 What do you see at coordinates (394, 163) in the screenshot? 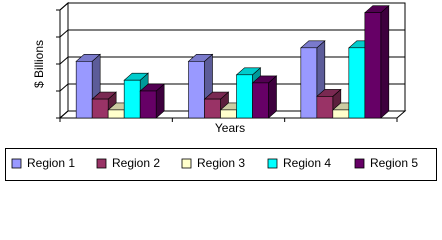
I see `legend-label: Region 5` at bounding box center [394, 163].